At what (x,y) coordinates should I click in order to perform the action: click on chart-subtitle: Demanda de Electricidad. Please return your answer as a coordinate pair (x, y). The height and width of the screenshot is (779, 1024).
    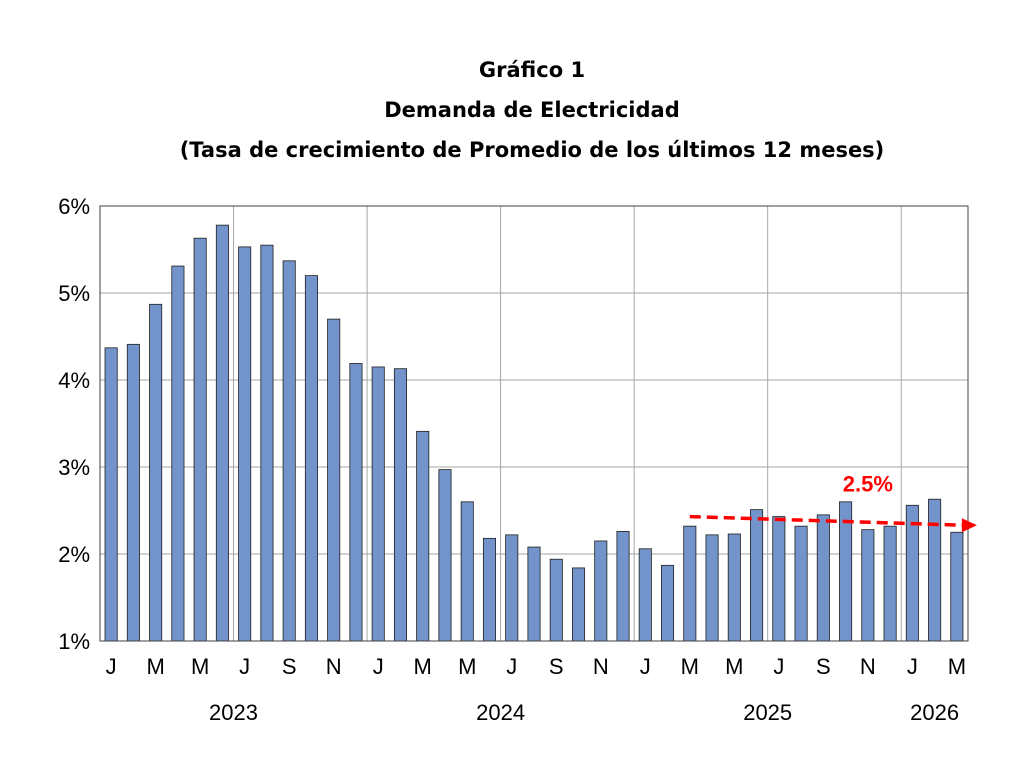
    Looking at the image, I should click on (532, 110).